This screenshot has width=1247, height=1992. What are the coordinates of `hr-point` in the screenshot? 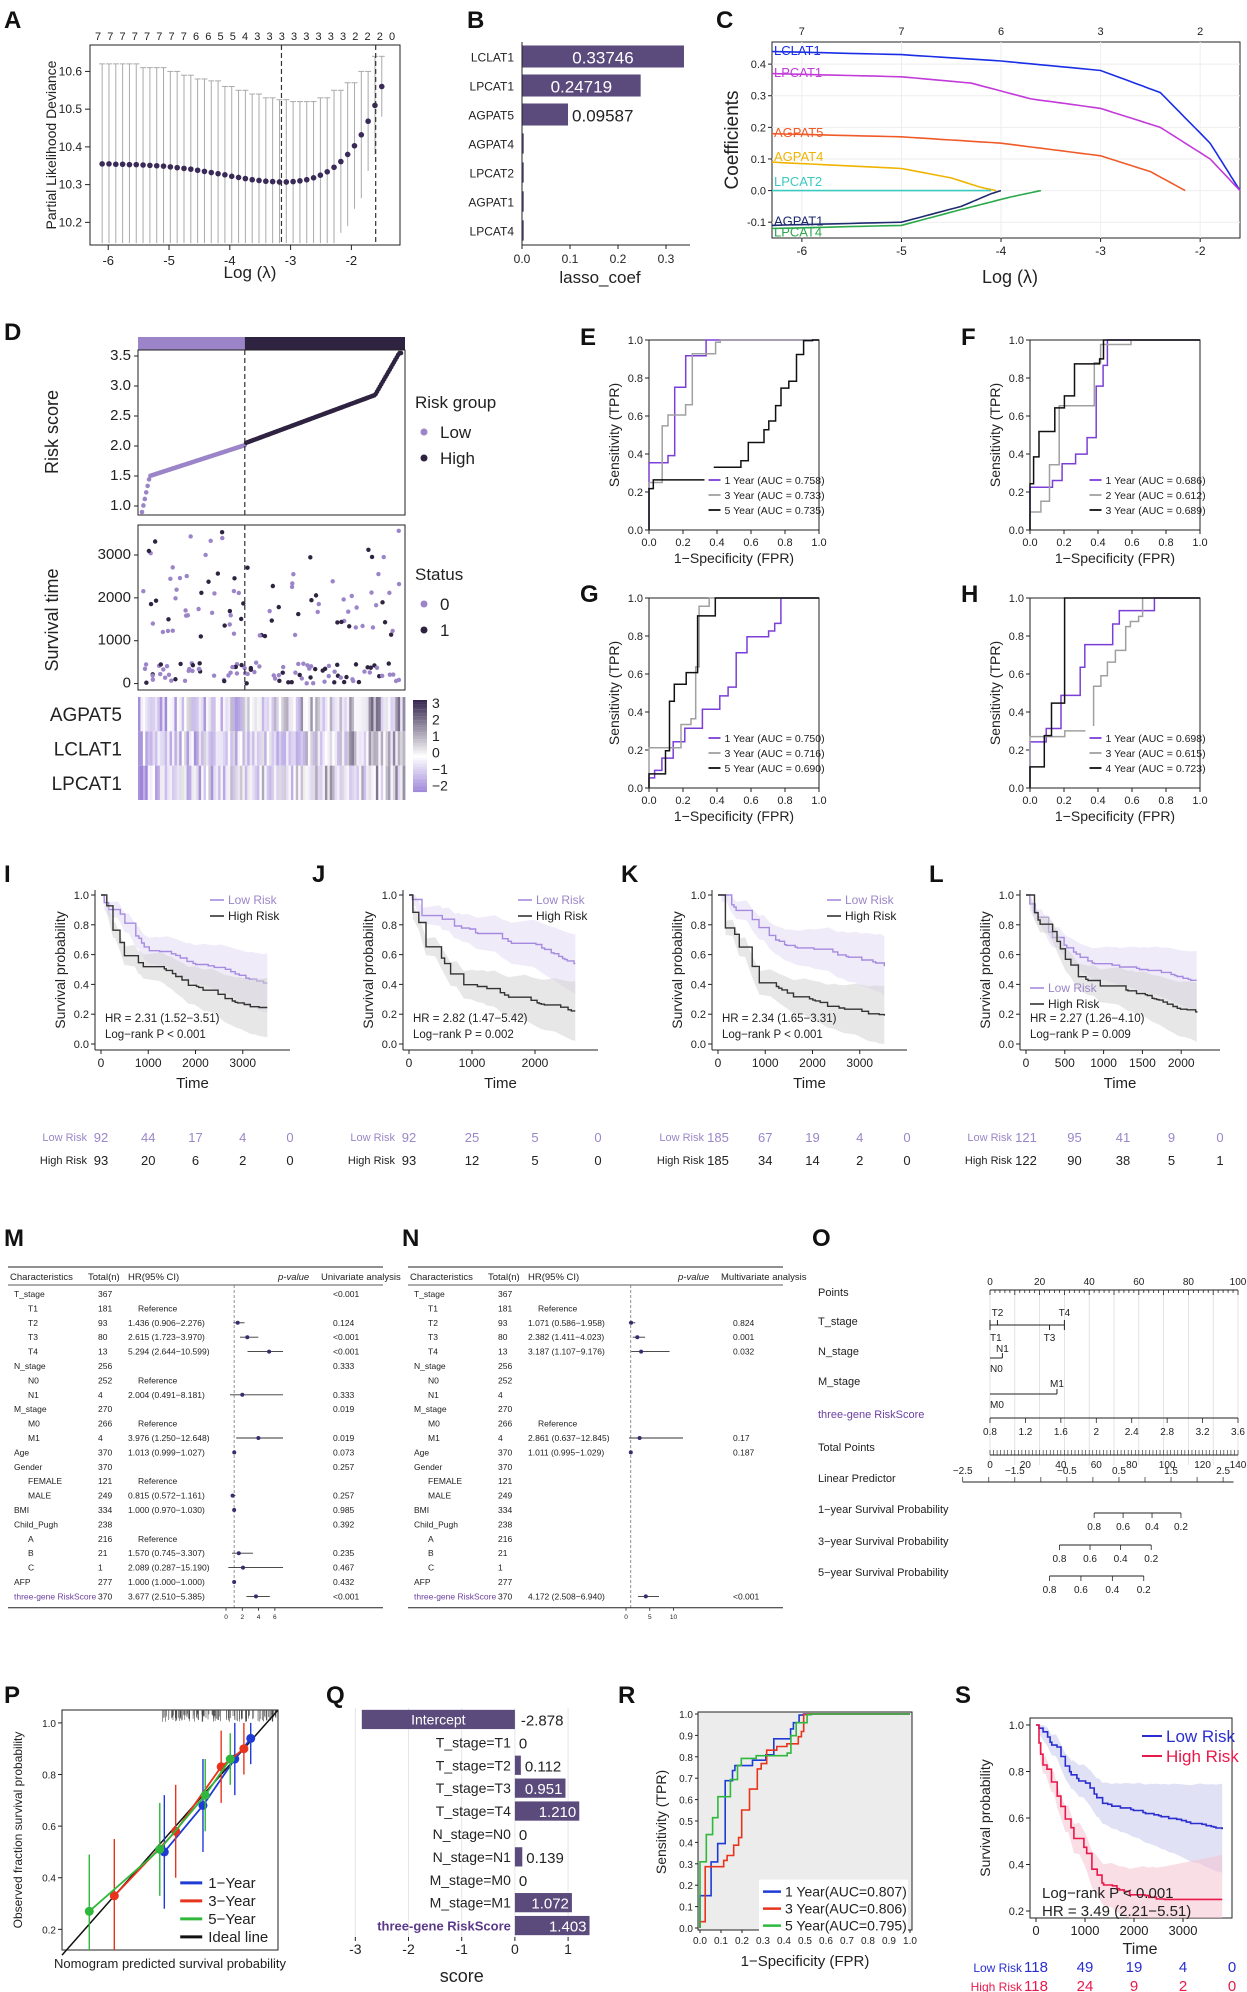 It's located at (234, 1452).